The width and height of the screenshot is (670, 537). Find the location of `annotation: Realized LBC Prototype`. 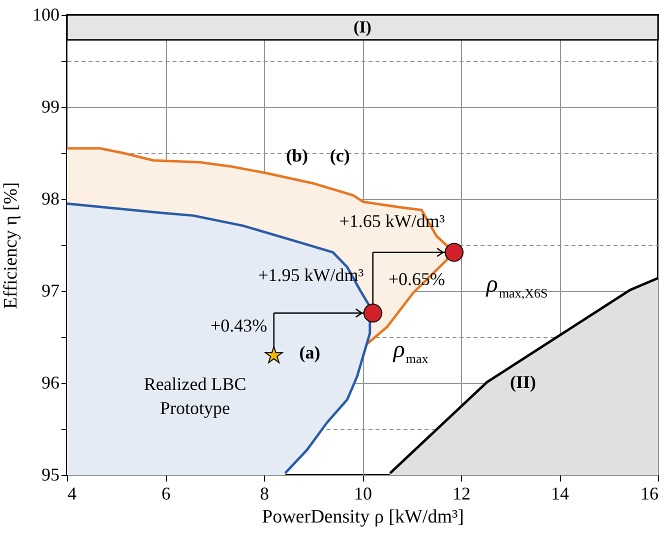

annotation: Realized LBC Prototype is located at coordinates (195, 396).